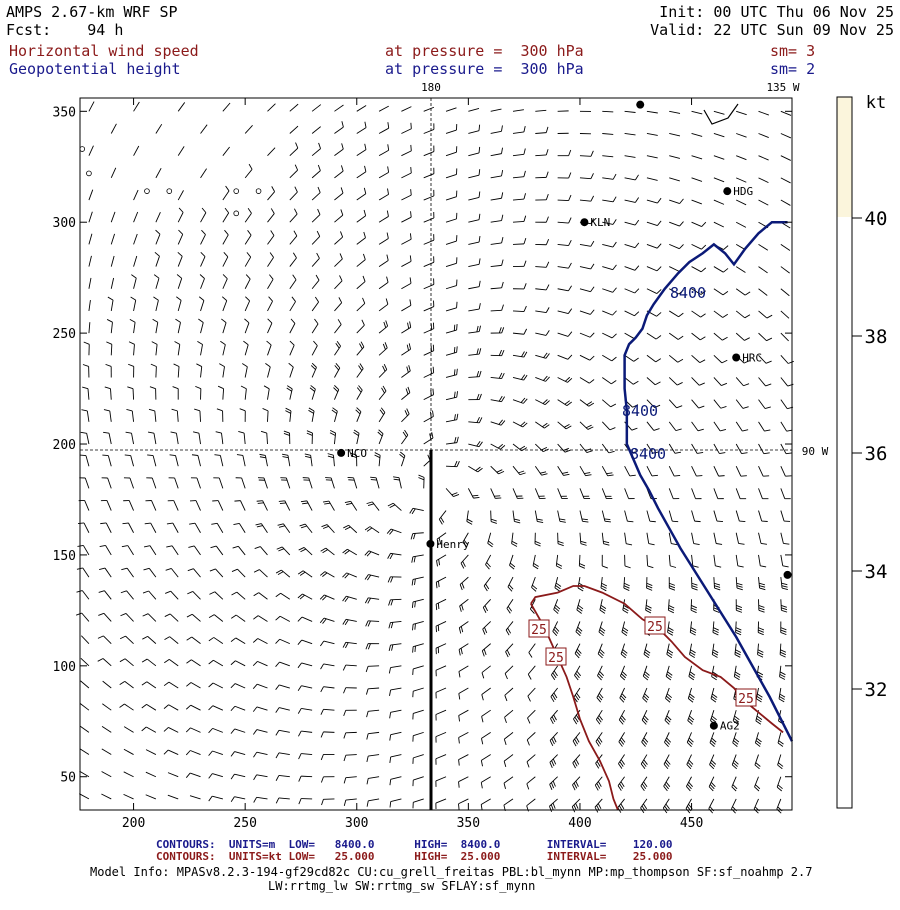 The width and height of the screenshot is (900, 910). Describe the element at coordinates (64, 445) in the screenshot. I see `y-tick-label: 200` at that location.